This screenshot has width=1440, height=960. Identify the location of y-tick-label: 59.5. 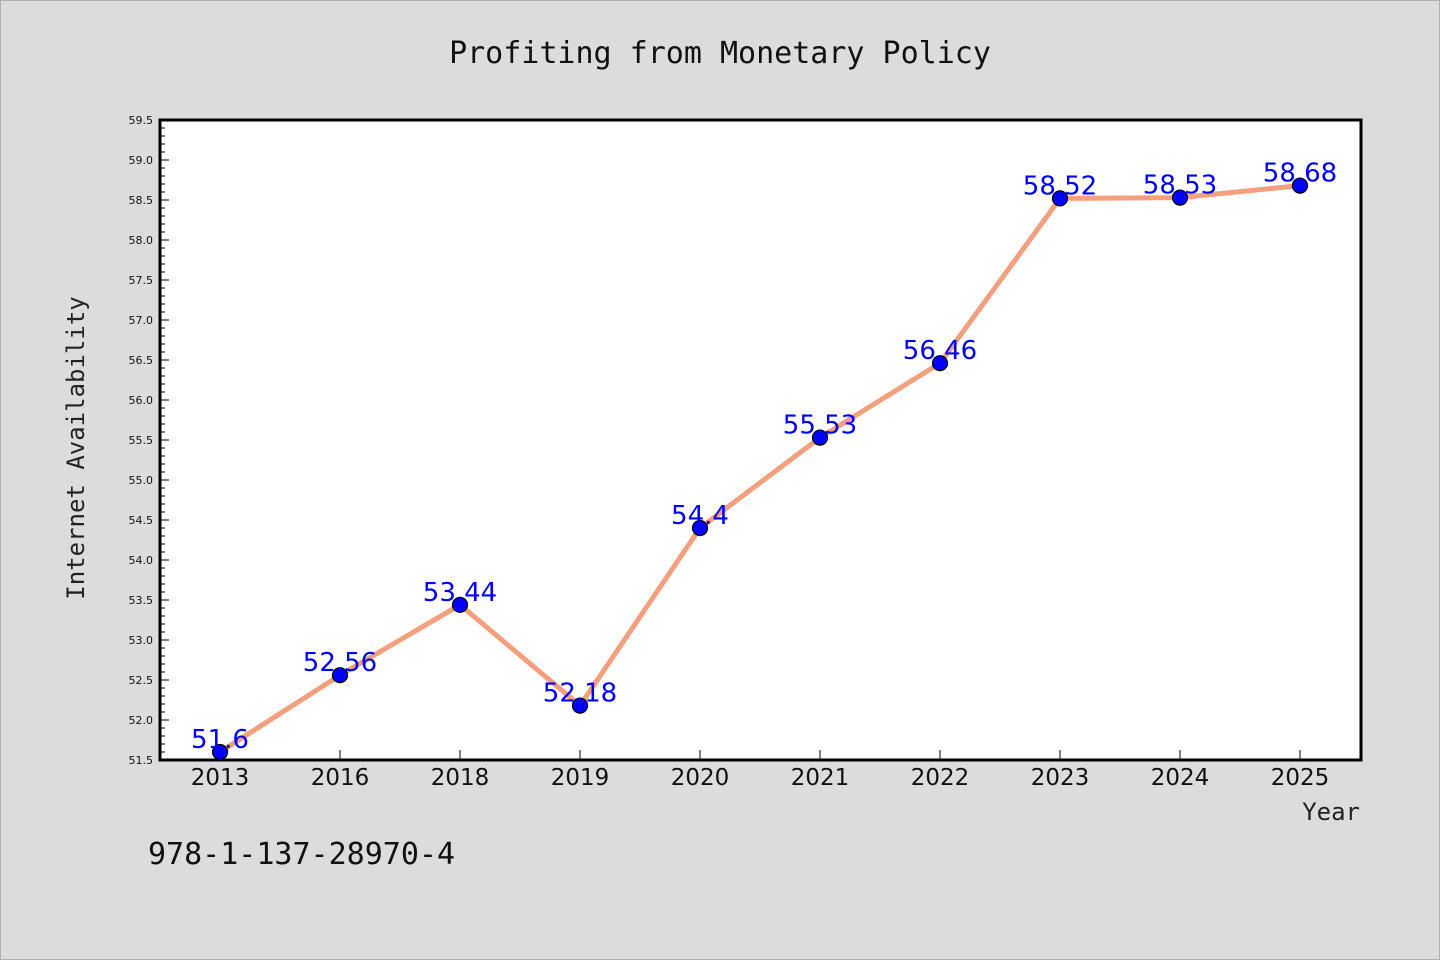
(141, 120).